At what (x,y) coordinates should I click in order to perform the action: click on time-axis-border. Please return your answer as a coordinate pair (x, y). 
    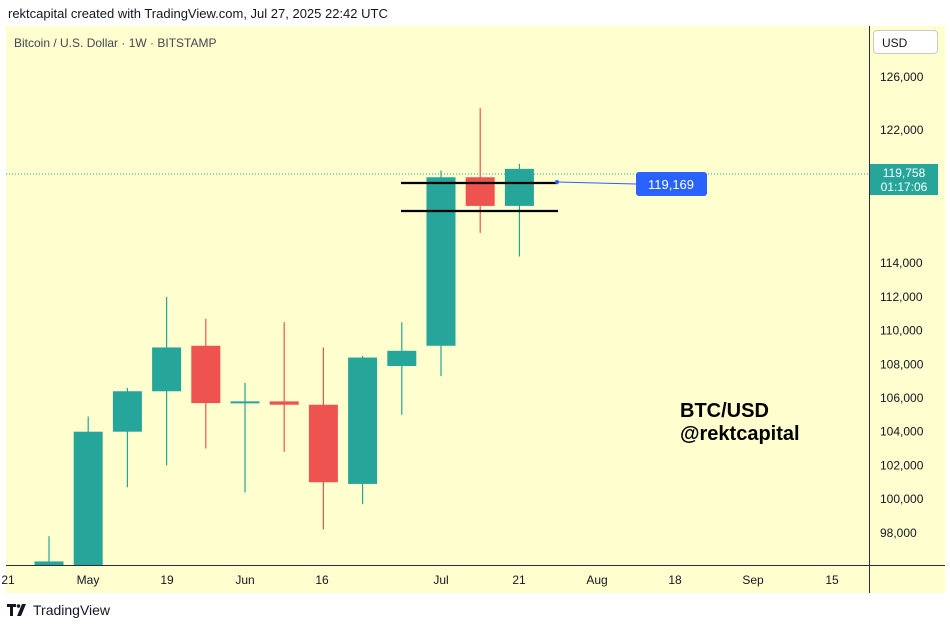
    Looking at the image, I should click on (475, 565).